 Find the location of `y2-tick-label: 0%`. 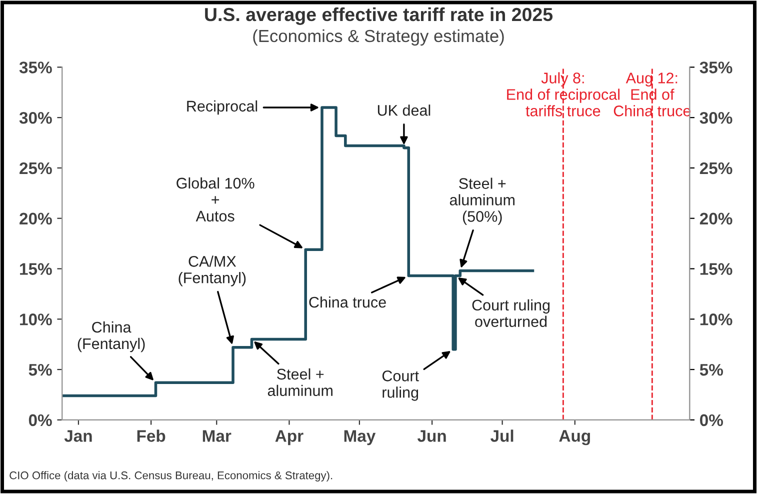

y2-tick-label: 0% is located at coordinates (711, 420).